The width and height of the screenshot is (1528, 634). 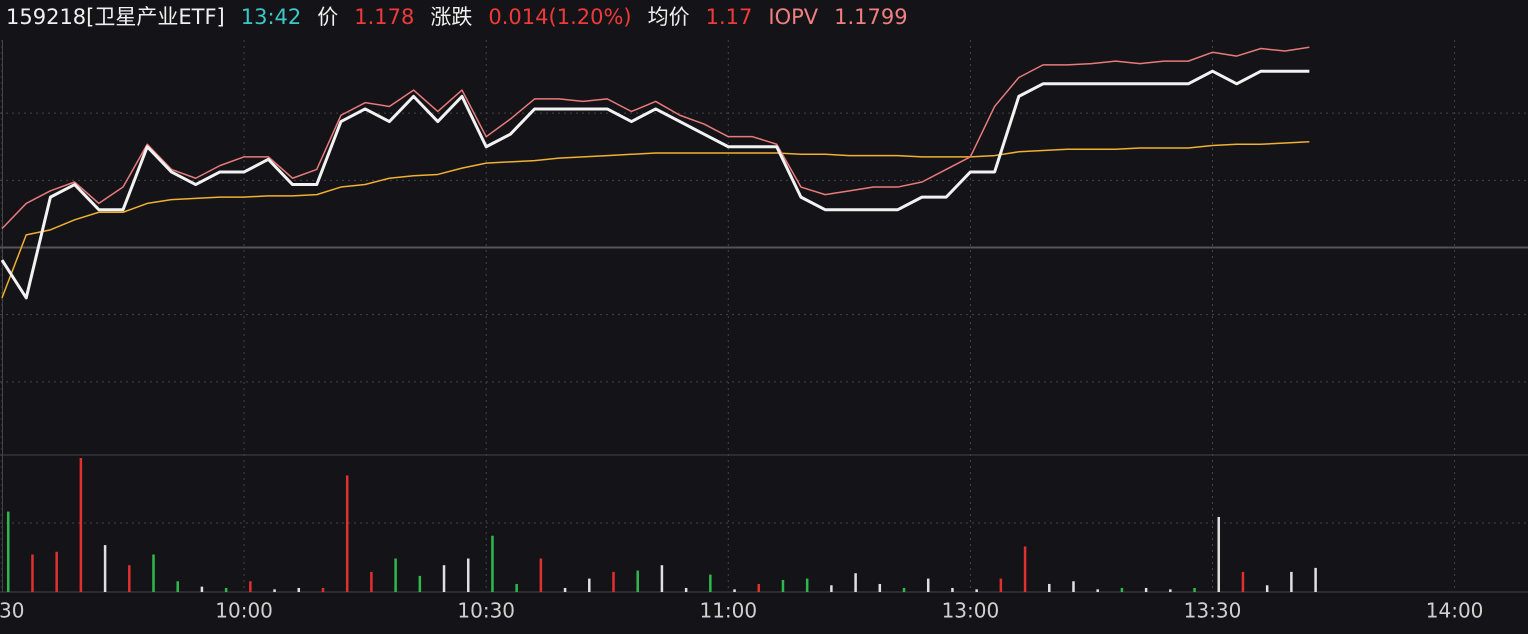 I want to click on header-text: 13:42, so click(x=271, y=17).